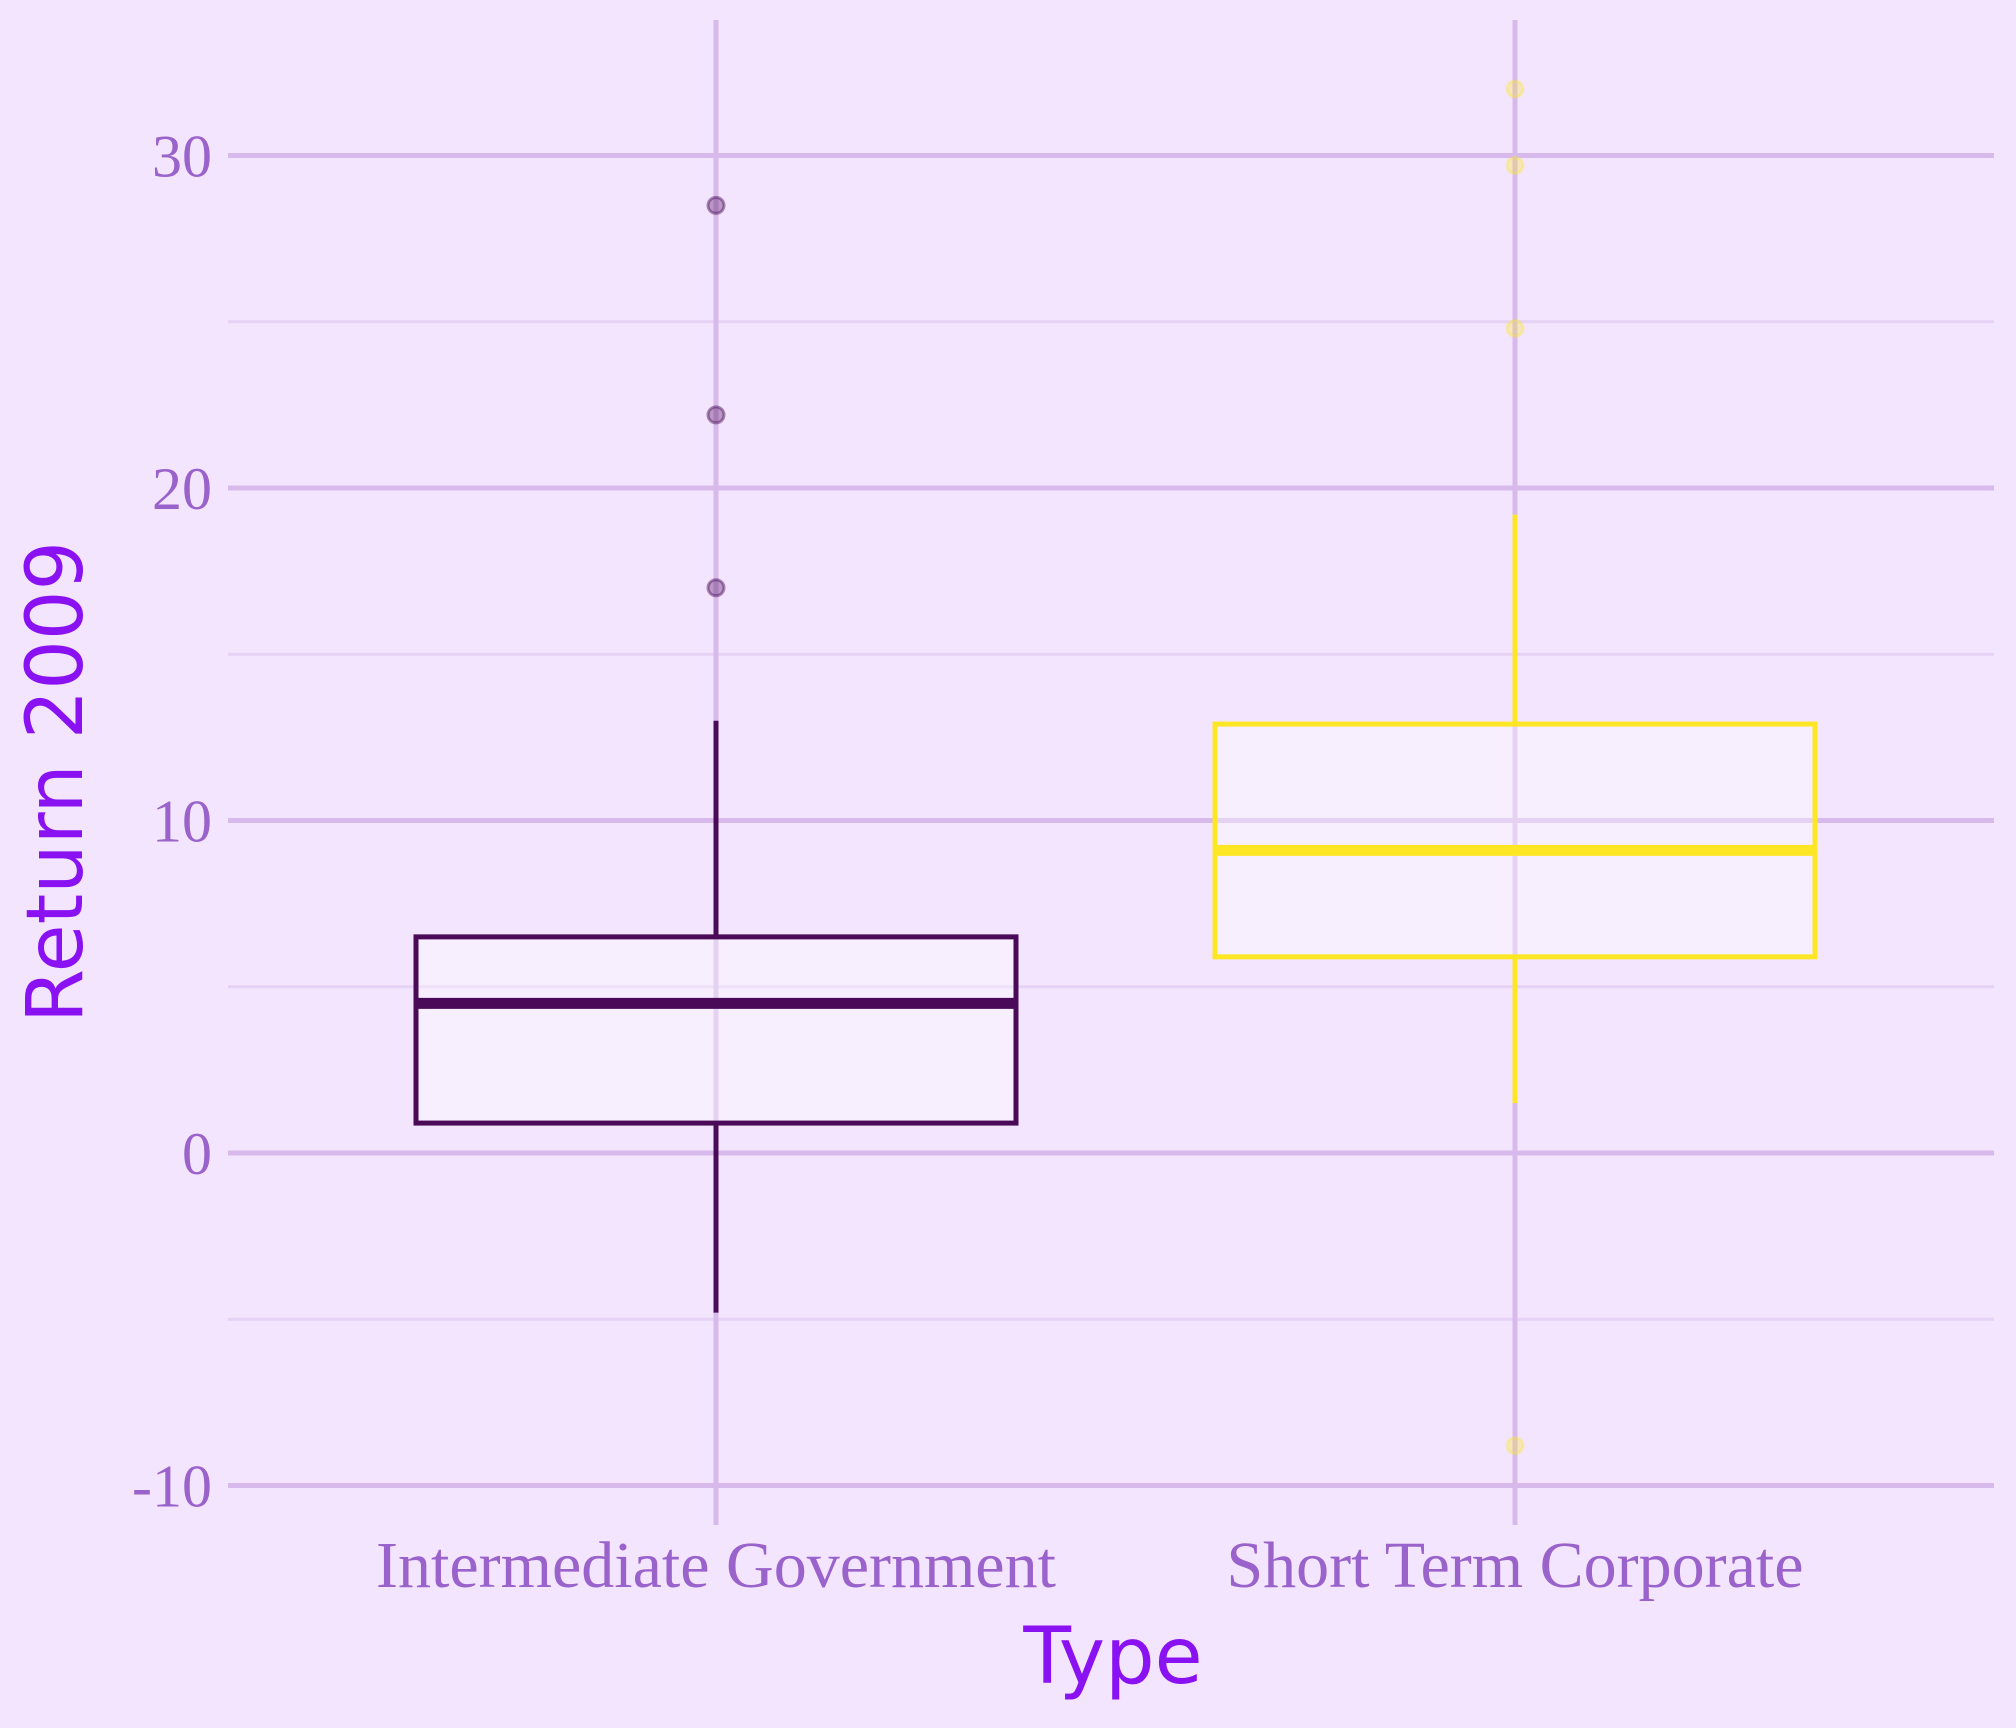 This screenshot has width=2016, height=1728. I want to click on y-tick-label: 30, so click(182, 157).